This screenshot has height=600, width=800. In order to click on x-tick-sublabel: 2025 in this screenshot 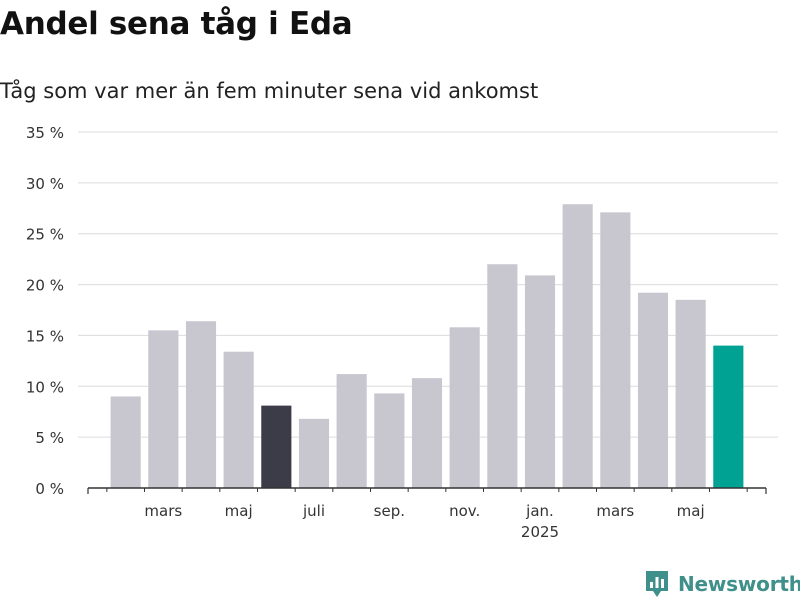, I will do `click(540, 532)`.